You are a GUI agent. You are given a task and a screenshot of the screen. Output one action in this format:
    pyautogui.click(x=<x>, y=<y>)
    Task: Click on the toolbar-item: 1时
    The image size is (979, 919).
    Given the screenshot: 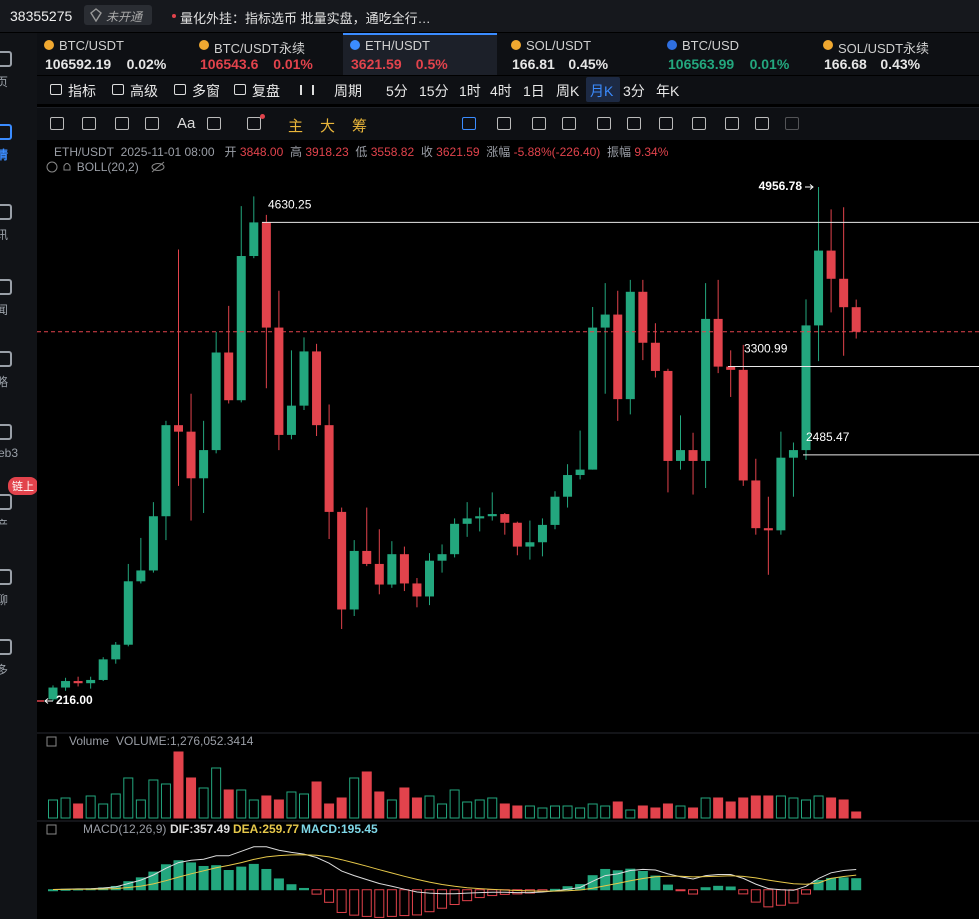 What is the action you would take?
    pyautogui.click(x=470, y=91)
    